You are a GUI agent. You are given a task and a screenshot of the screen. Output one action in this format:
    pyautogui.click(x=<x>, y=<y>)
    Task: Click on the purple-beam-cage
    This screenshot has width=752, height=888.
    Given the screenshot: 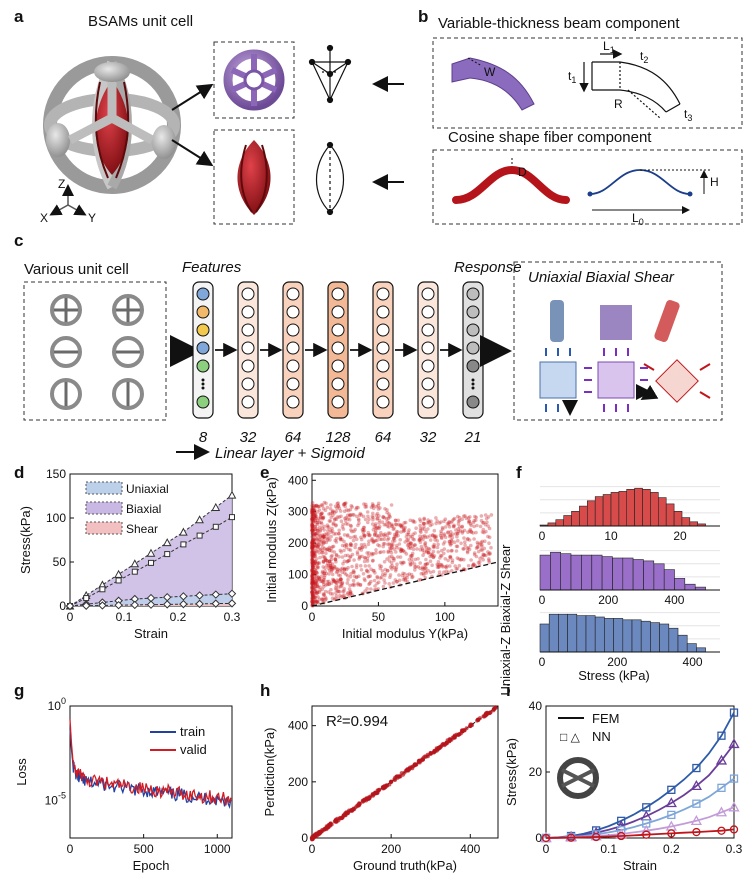 What is the action you would take?
    pyautogui.click(x=254, y=80)
    